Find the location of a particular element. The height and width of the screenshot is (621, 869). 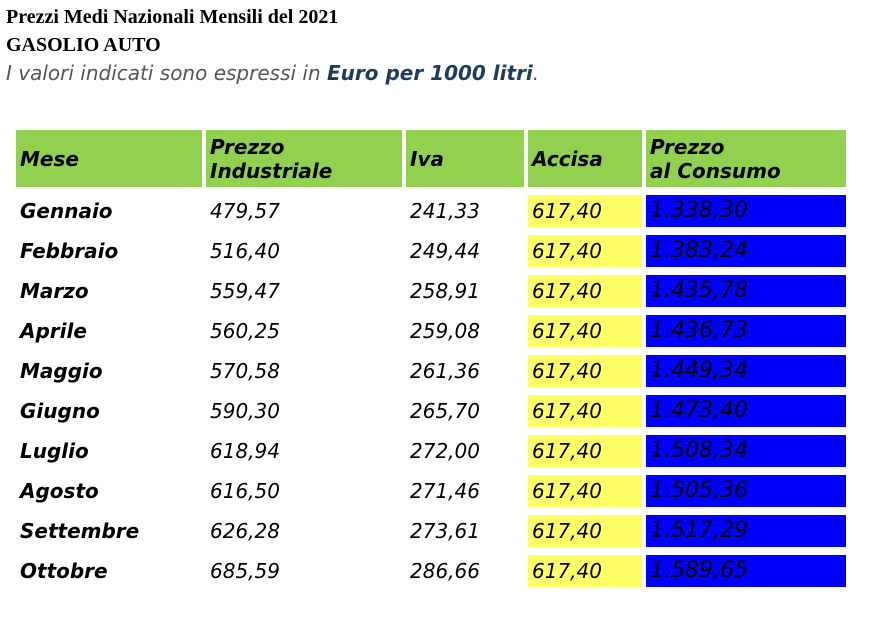

cell-prezzo-consumo: 1.383,24 is located at coordinates (746, 251).